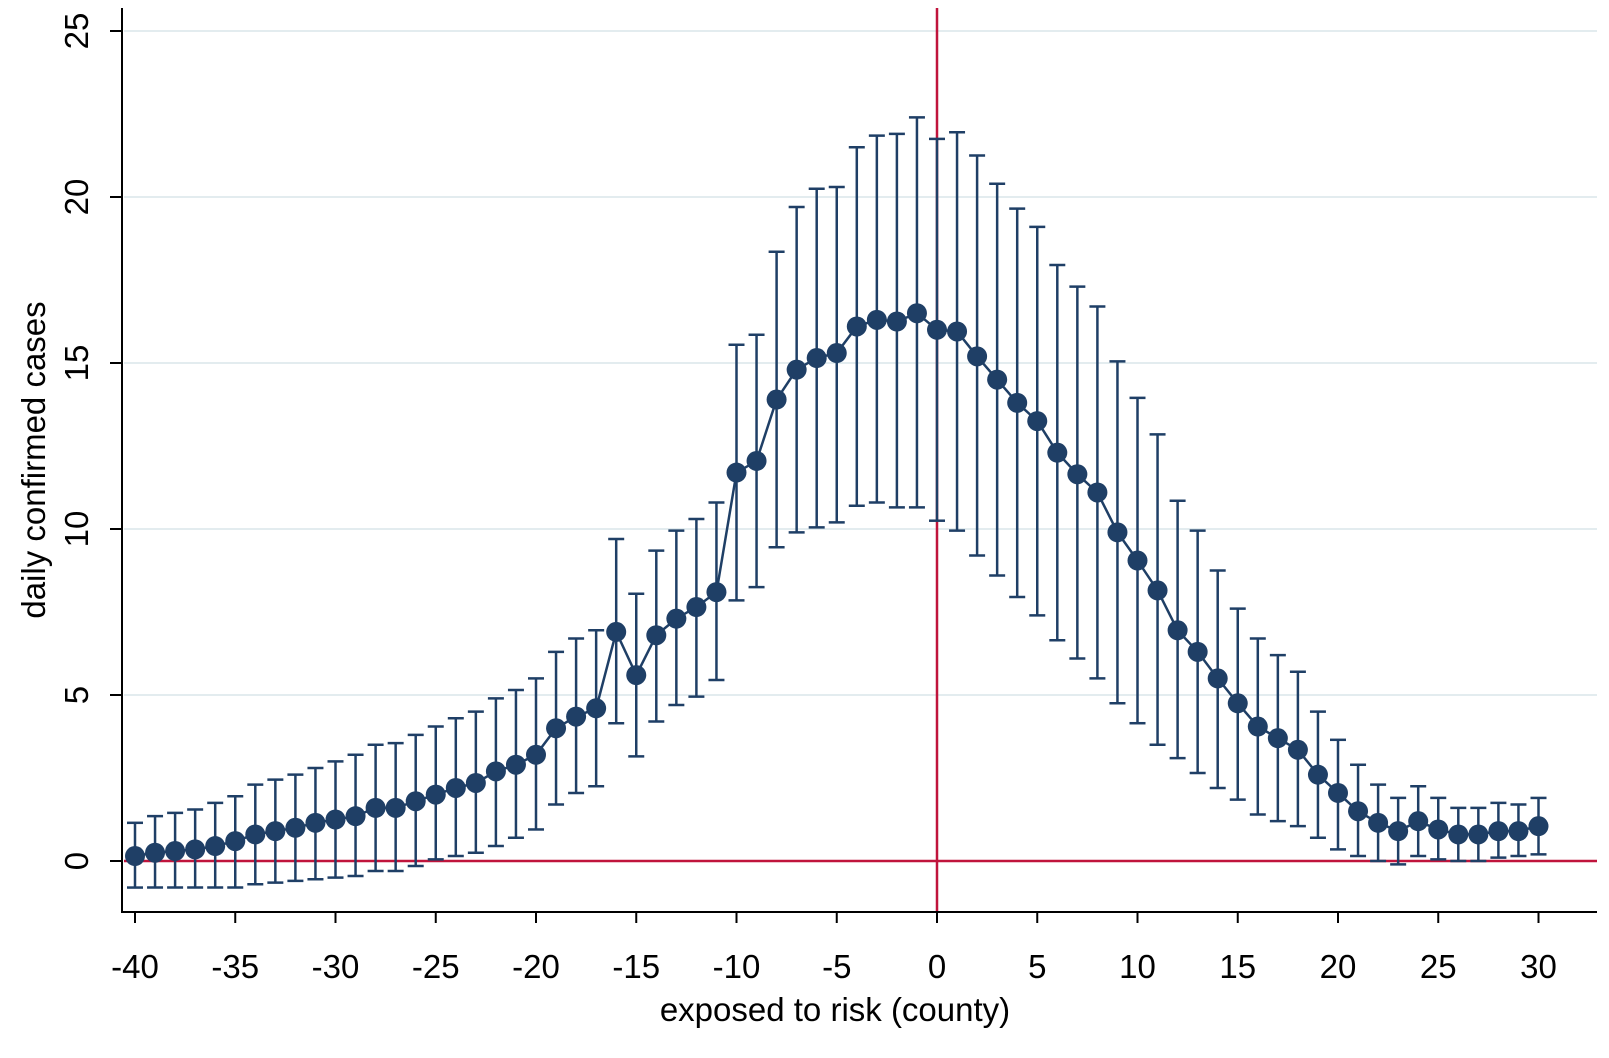 This screenshot has width=1609, height=1058. What do you see at coordinates (1237, 966) in the screenshot?
I see `x-tick-label: 15` at bounding box center [1237, 966].